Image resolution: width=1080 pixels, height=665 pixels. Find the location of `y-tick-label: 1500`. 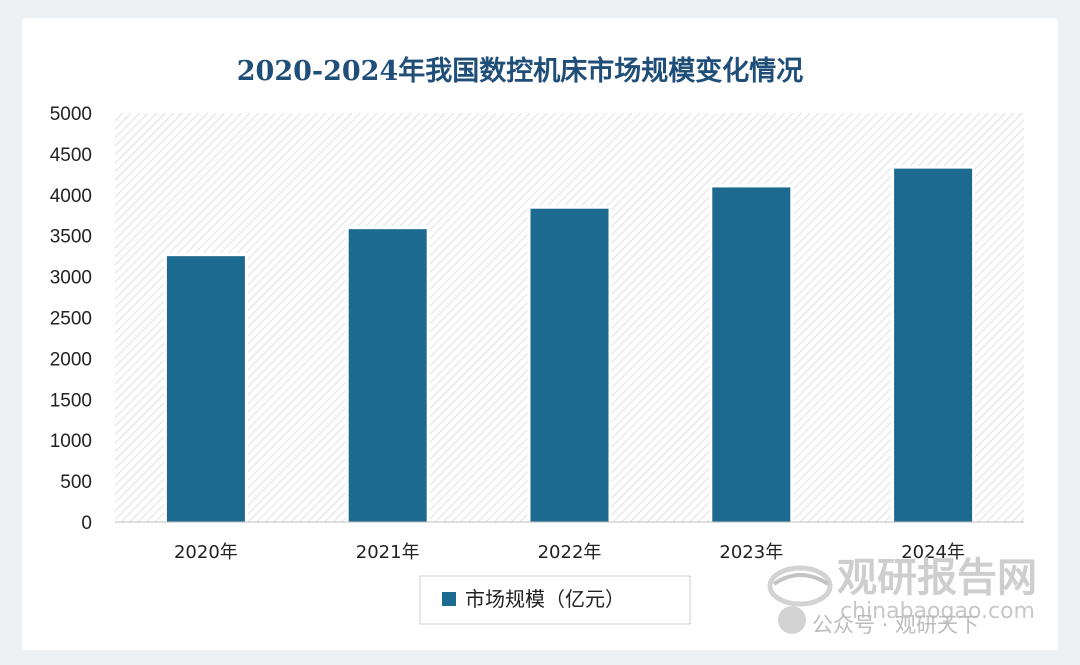

y-tick-label: 1500 is located at coordinates (71, 400).